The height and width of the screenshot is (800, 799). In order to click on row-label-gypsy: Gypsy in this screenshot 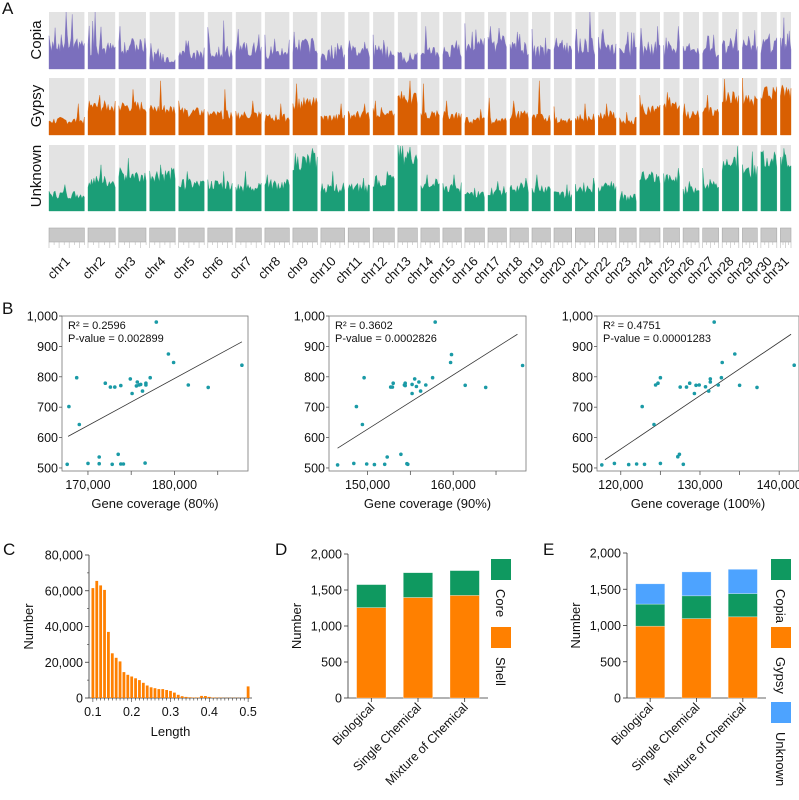, I will do `click(36, 105)`.